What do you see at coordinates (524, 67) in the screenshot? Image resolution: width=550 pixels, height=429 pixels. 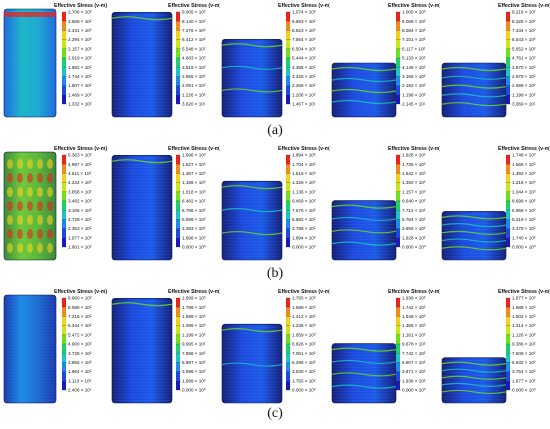 I see `legend-value: 3.870 × 10²` at bounding box center [524, 67].